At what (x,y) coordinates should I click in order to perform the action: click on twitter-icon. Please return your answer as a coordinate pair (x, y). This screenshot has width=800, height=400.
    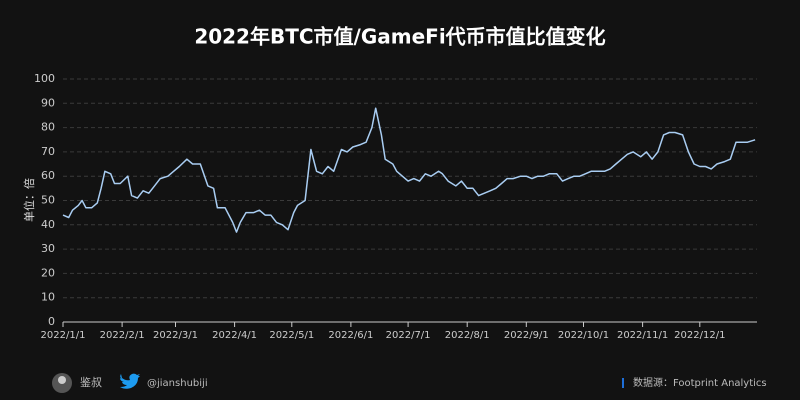
    Looking at the image, I should click on (130, 381).